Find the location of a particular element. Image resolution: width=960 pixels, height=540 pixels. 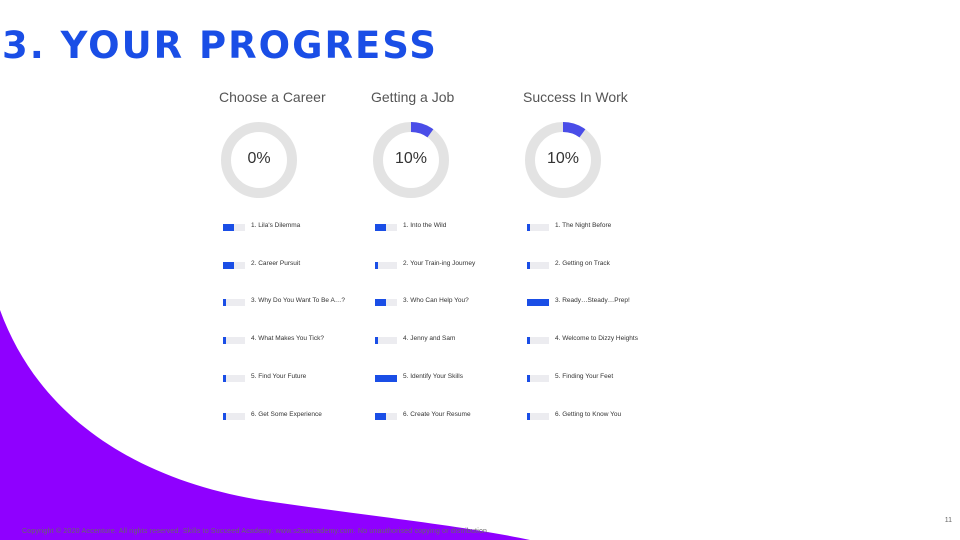

lesson-label: 1. The Night Before is located at coordinates (583, 225).